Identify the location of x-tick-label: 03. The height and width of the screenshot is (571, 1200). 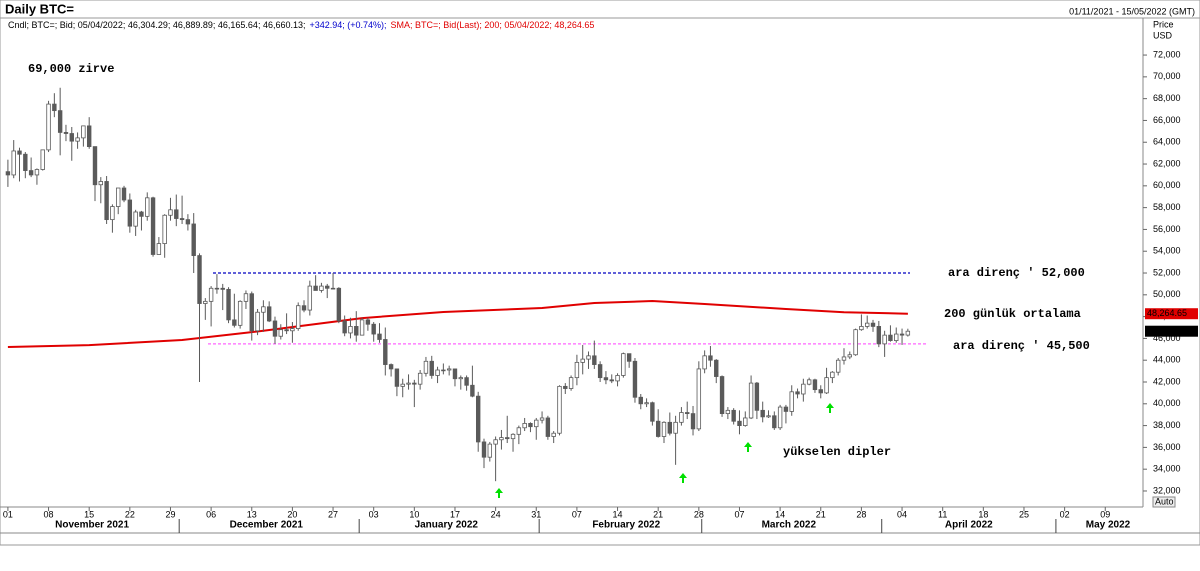
(374, 514).